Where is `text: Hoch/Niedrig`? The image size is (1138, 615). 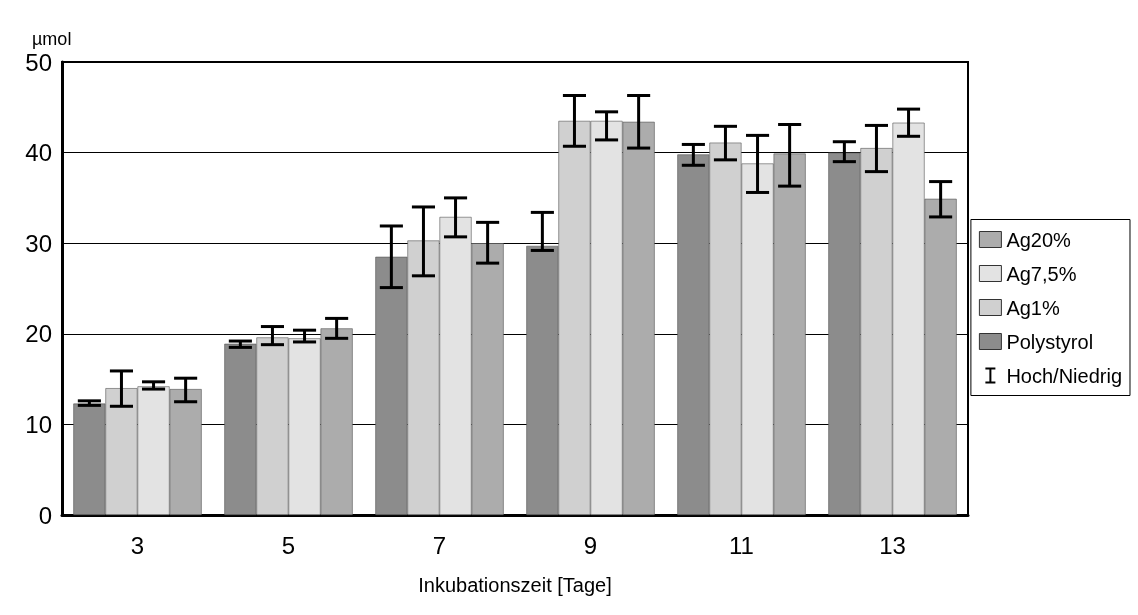
text: Hoch/Niedrig is located at coordinates (1064, 375).